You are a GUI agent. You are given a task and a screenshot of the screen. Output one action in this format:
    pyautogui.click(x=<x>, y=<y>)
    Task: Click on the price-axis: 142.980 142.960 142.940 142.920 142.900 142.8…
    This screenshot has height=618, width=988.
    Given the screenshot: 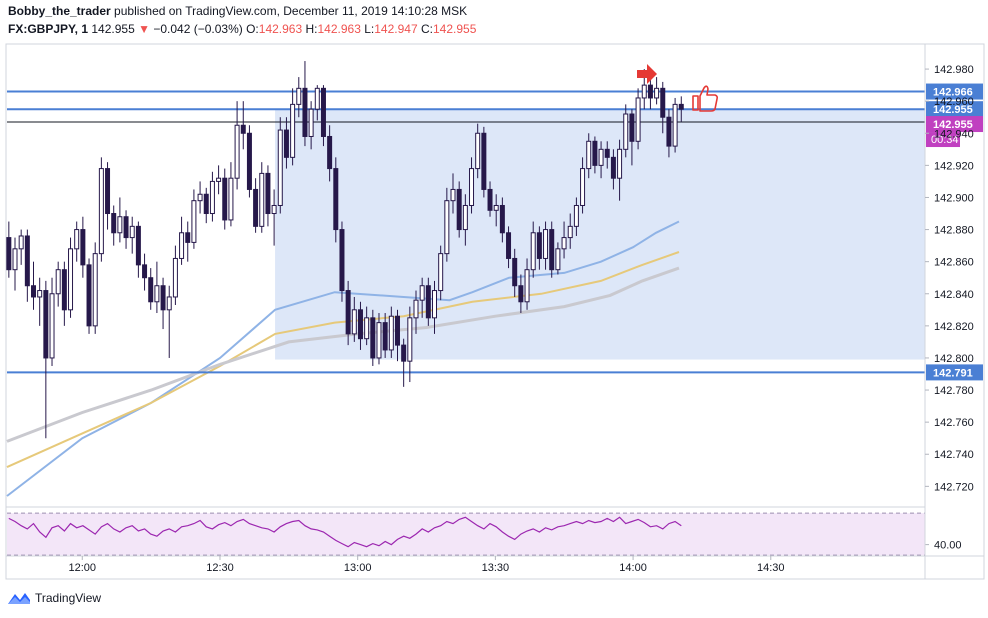 What is the action you would take?
    pyautogui.click(x=949, y=311)
    